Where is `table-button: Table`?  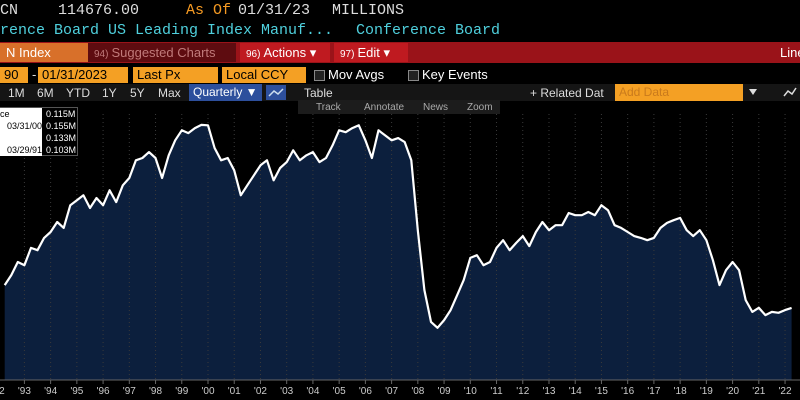 table-button: Table is located at coordinates (318, 93).